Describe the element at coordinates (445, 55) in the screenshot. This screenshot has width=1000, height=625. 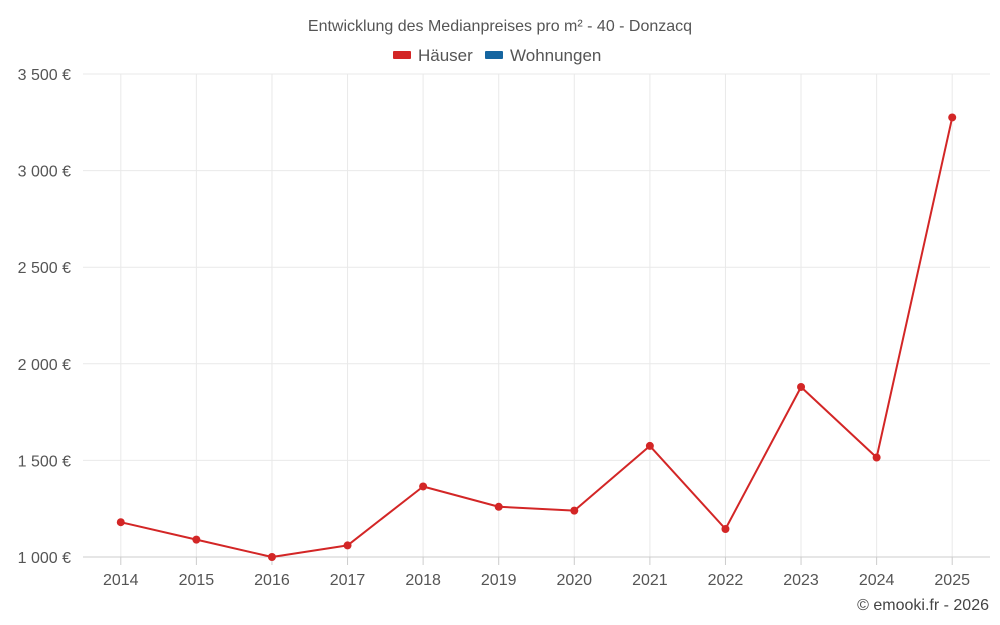
I see `legend-label-haeuser: Häuser` at that location.